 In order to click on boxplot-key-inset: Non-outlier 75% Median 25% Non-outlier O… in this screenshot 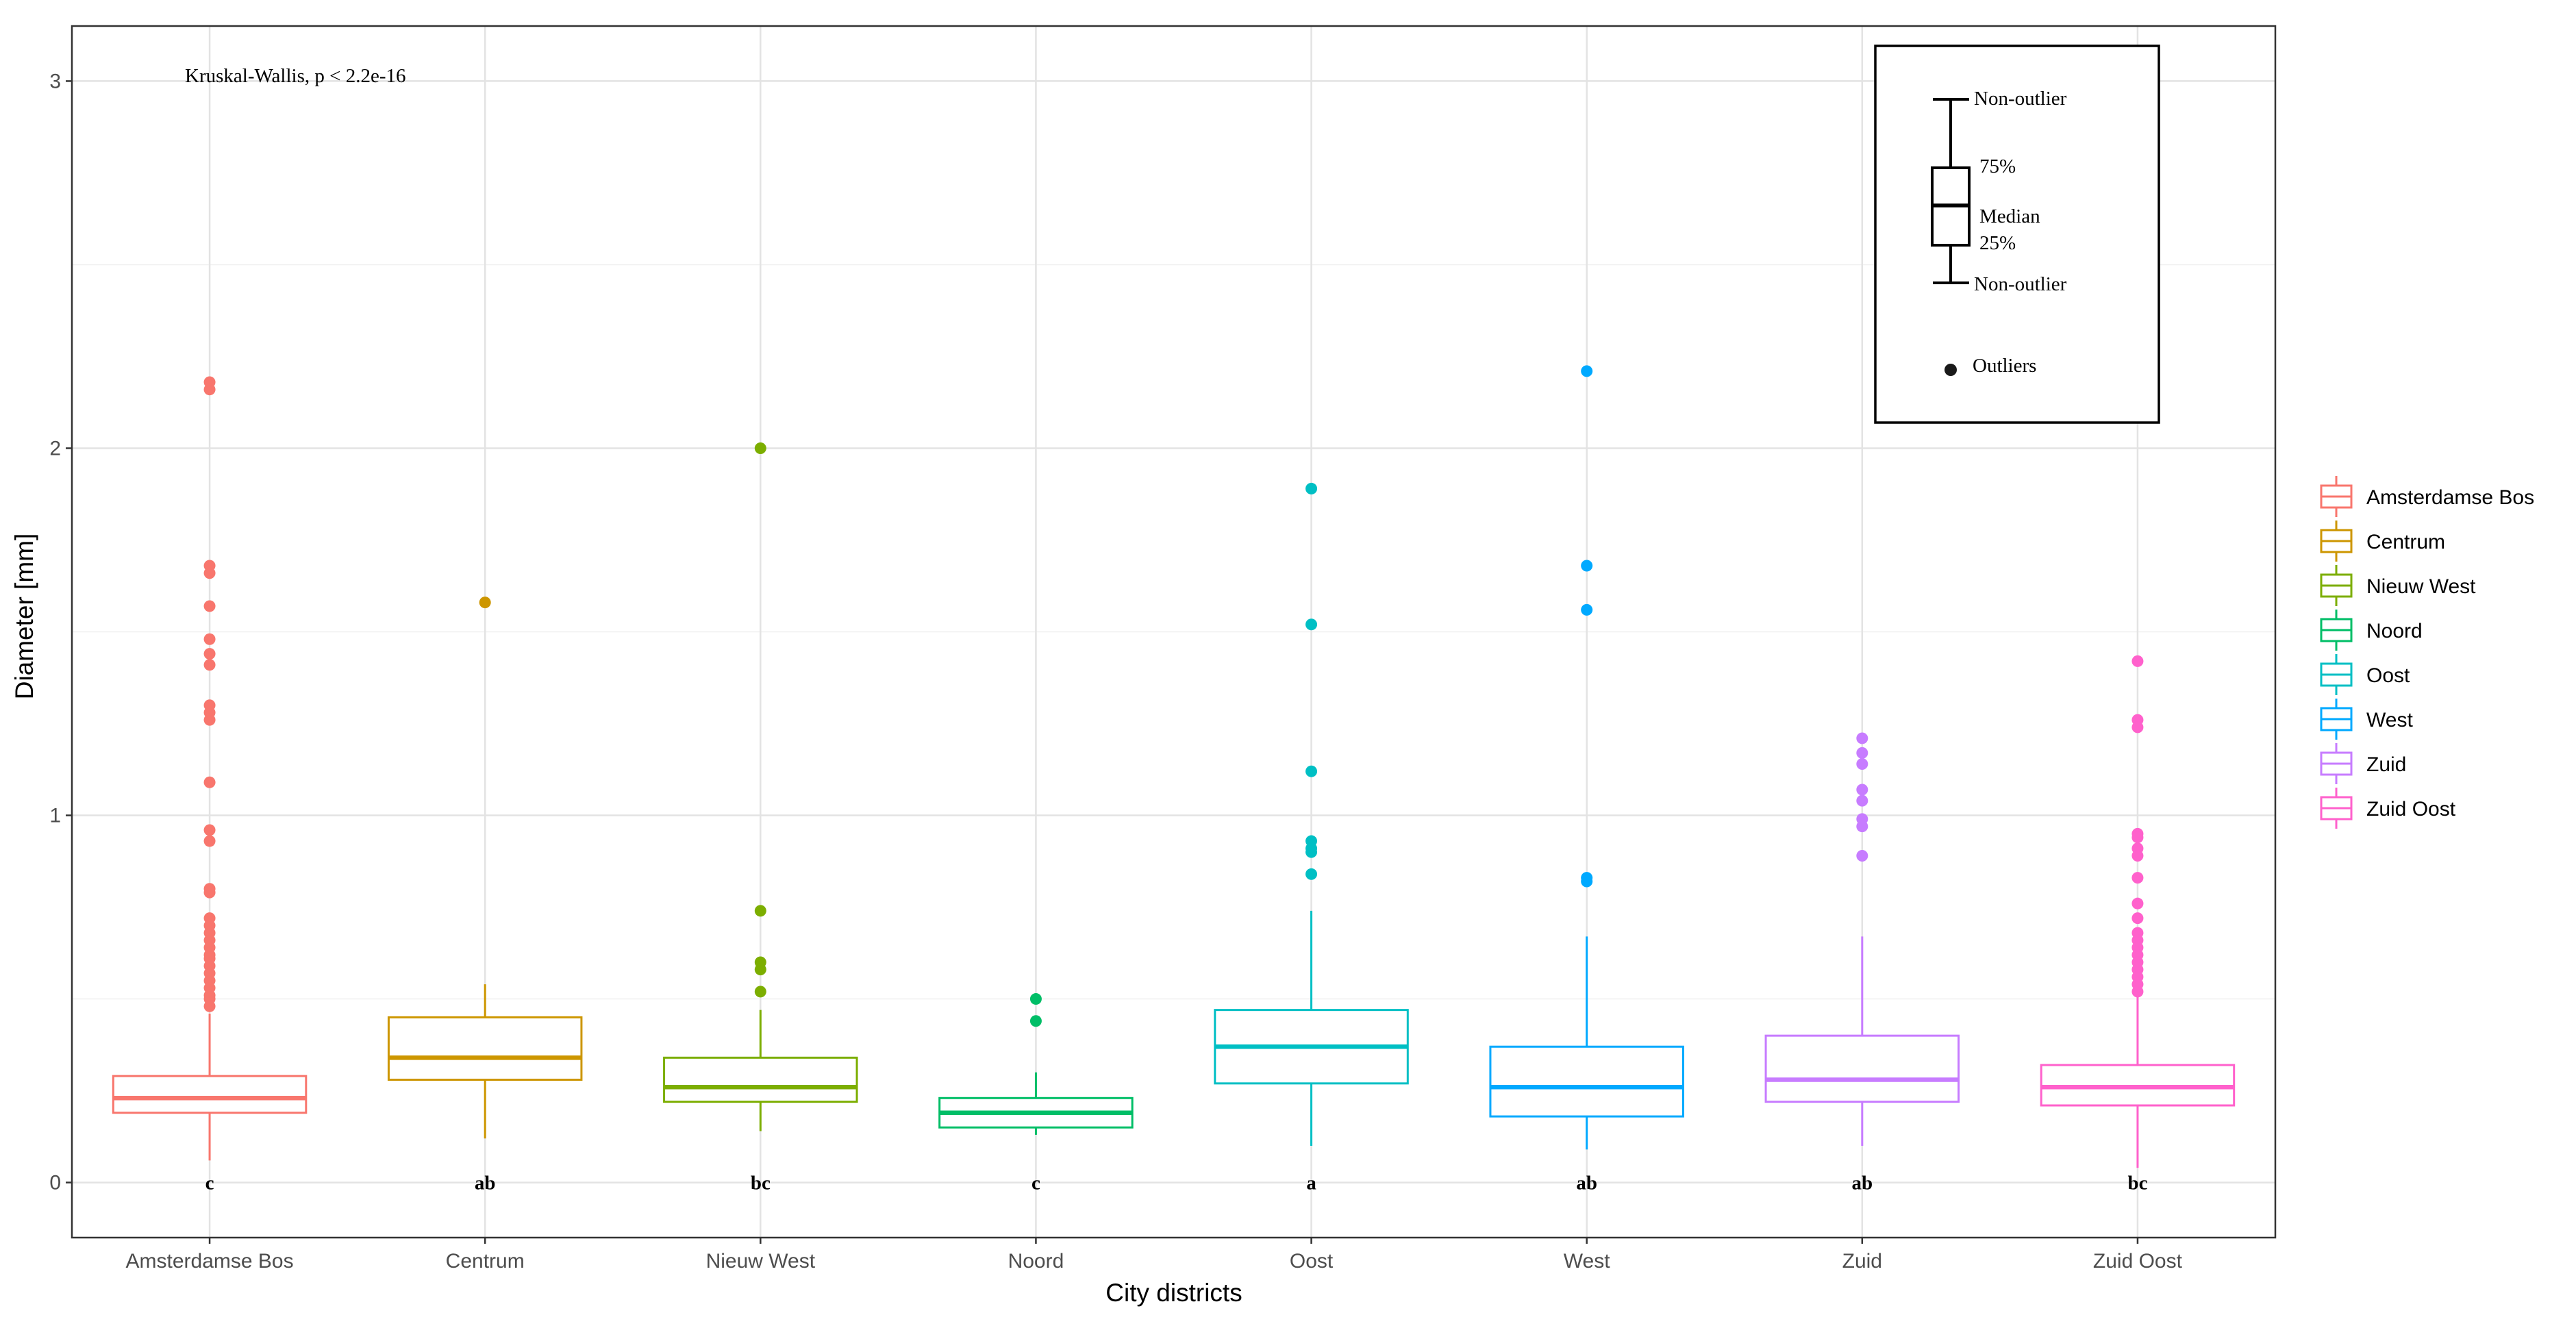, I will do `click(2017, 234)`.